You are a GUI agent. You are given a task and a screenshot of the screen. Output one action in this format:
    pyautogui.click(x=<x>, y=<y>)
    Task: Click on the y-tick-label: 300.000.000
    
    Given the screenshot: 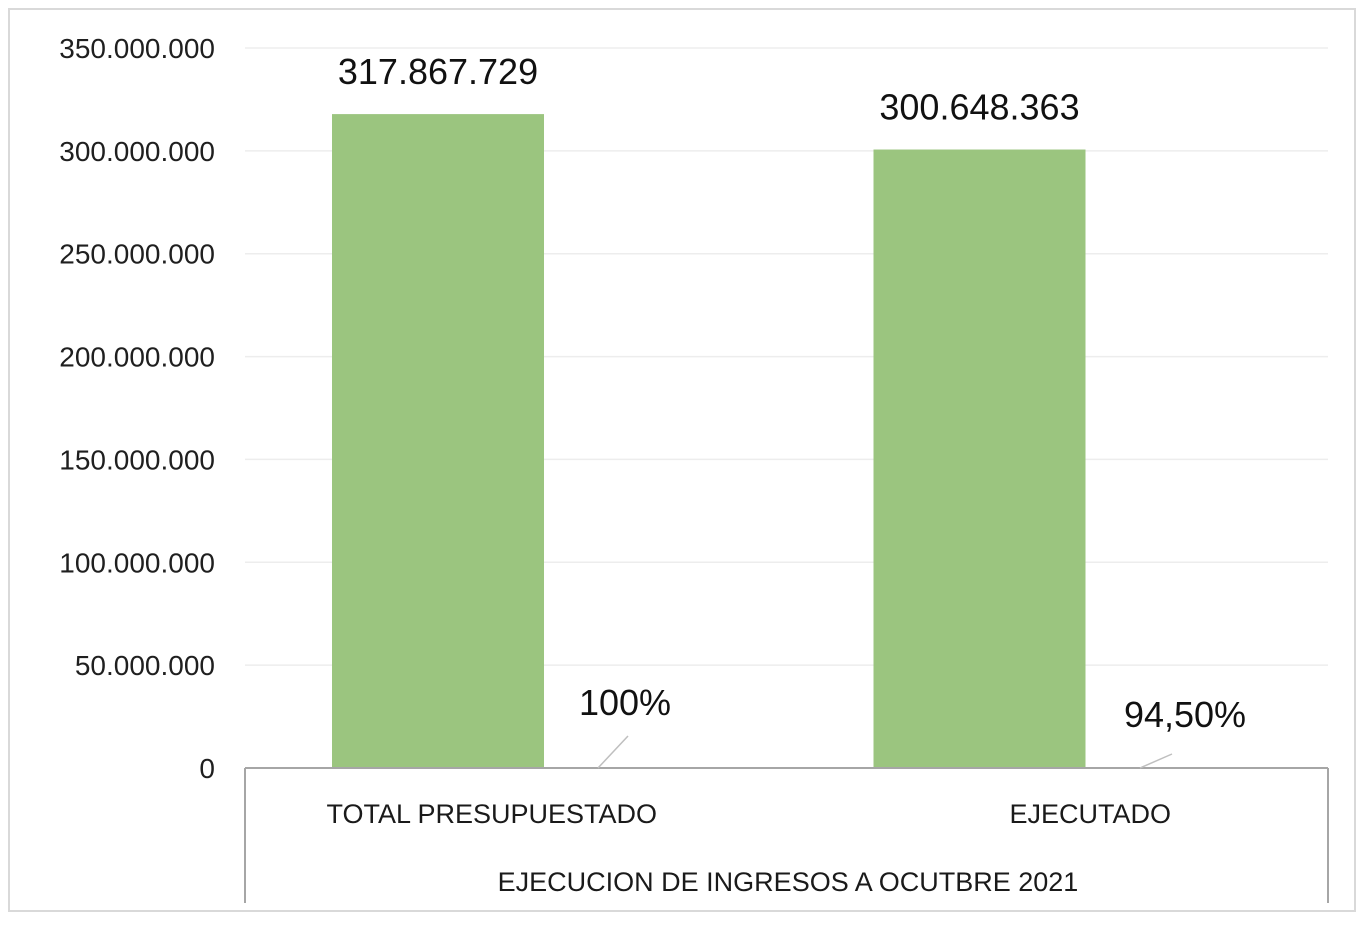 What is the action you would take?
    pyautogui.click(x=137, y=151)
    